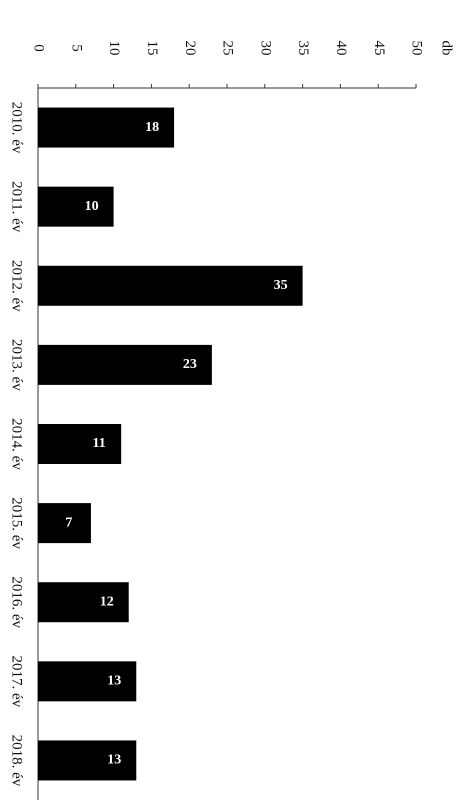 The width and height of the screenshot is (462, 803). What do you see at coordinates (39, 48) in the screenshot?
I see `y-tick-label: 0` at bounding box center [39, 48].